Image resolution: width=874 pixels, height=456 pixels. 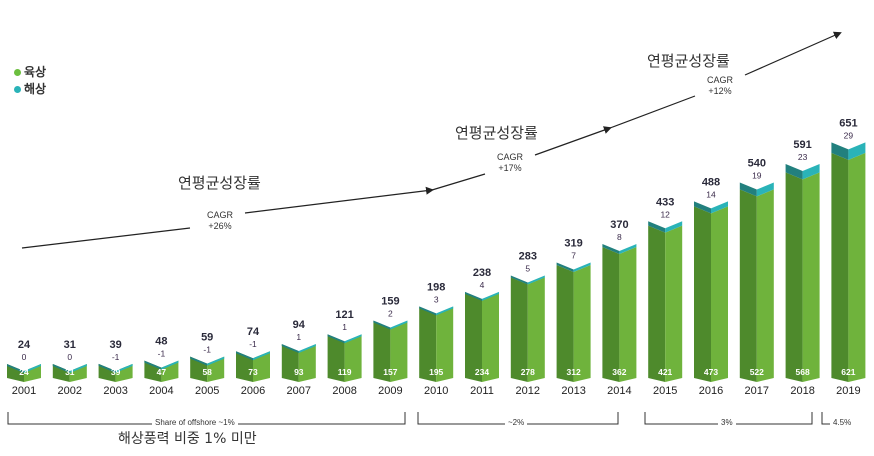 I want to click on offshore-value: 4, so click(x=482, y=285).